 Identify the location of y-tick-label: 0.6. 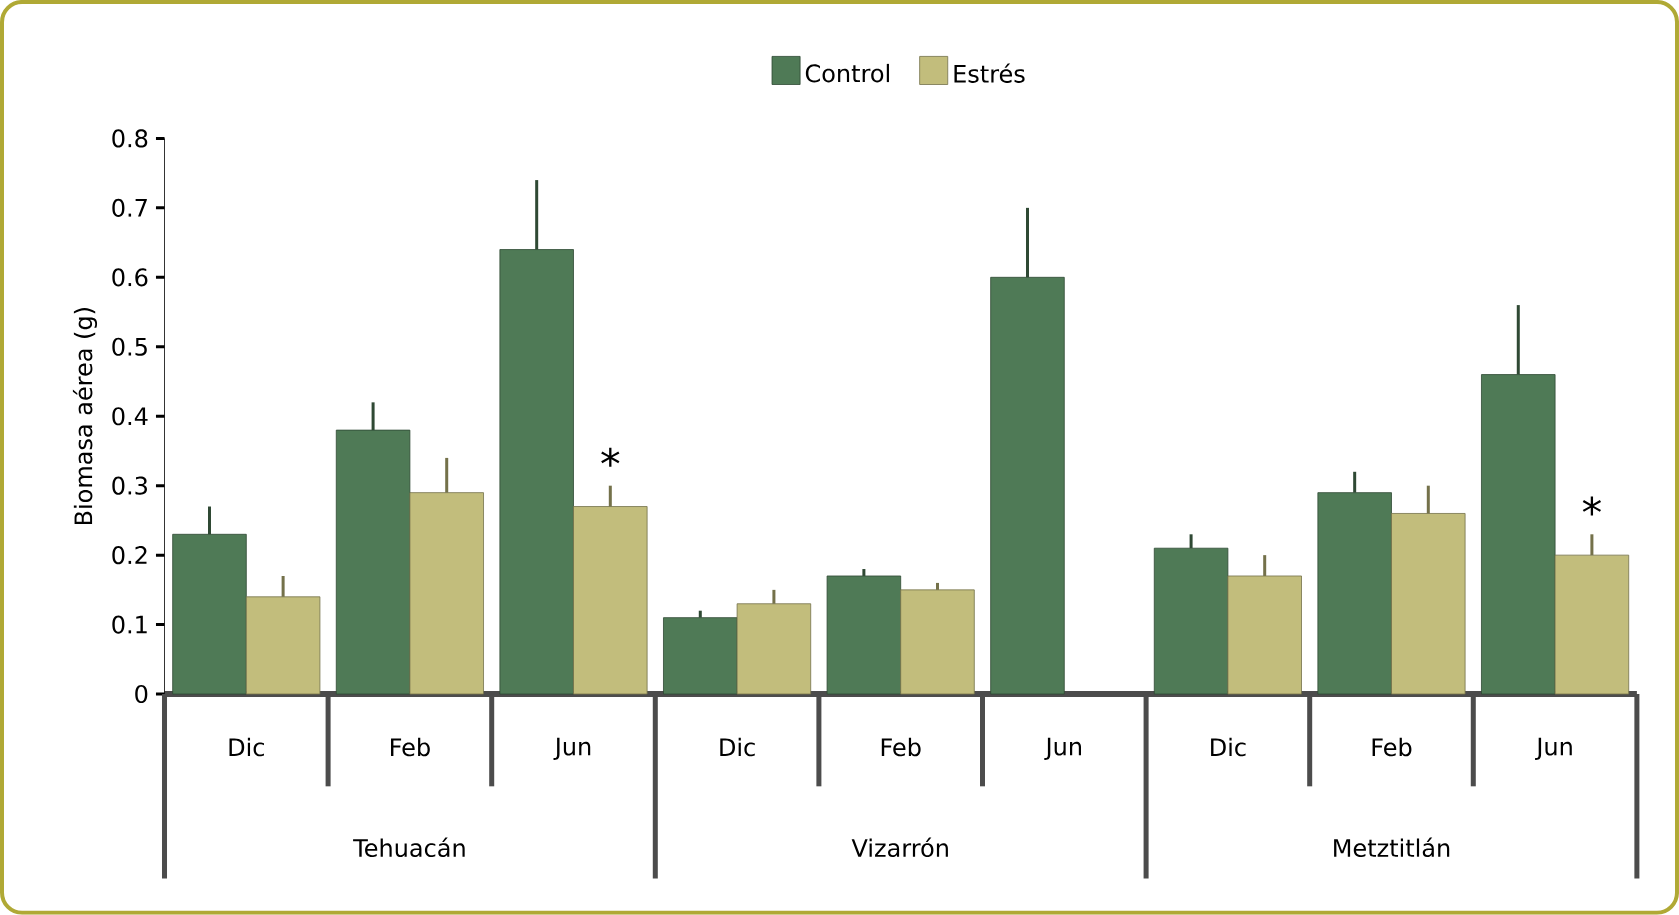
(130, 277).